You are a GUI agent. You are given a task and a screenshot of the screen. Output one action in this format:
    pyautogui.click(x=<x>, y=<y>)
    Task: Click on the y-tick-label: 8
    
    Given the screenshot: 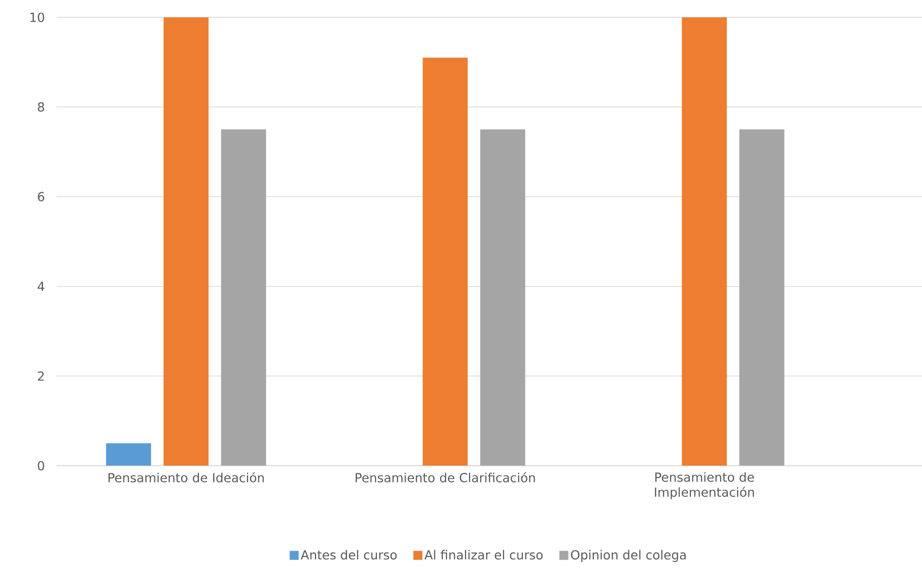 What is the action you would take?
    pyautogui.click(x=41, y=107)
    